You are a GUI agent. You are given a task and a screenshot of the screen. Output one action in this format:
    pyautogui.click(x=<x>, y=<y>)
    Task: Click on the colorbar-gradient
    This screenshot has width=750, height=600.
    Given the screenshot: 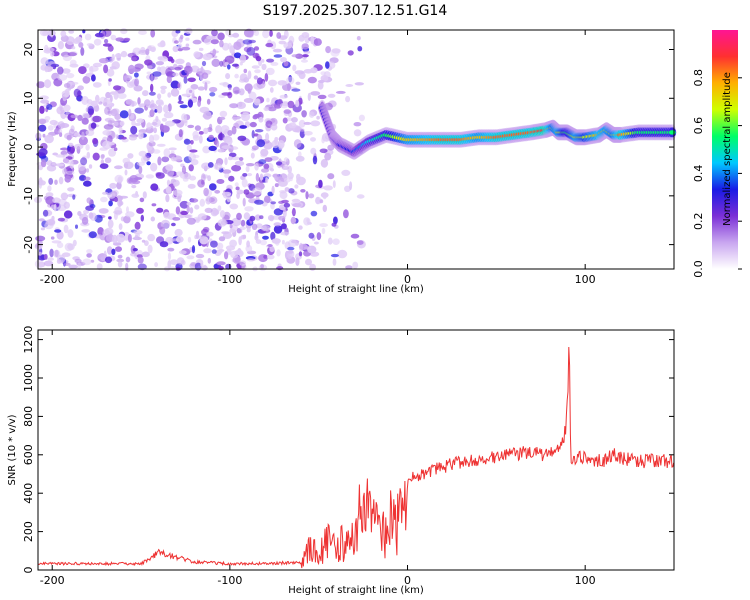 What is the action you would take?
    pyautogui.click(x=725, y=149)
    